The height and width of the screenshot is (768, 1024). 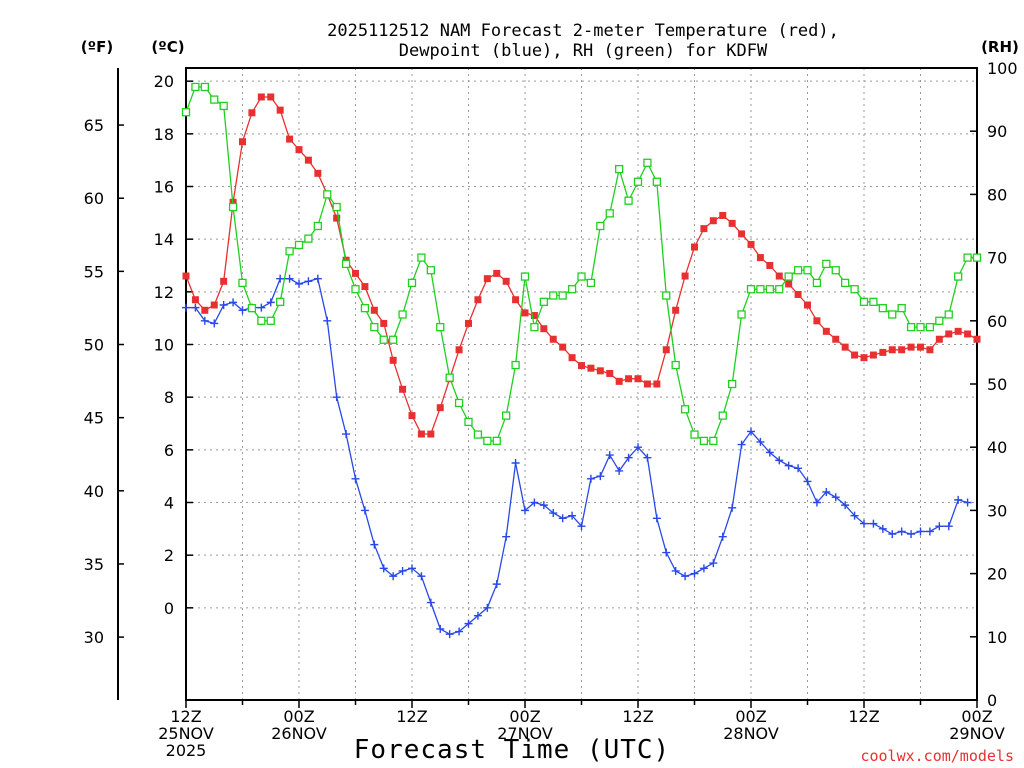 What do you see at coordinates (997, 131) in the screenshot?
I see `rh-tick-label: 90` at bounding box center [997, 131].